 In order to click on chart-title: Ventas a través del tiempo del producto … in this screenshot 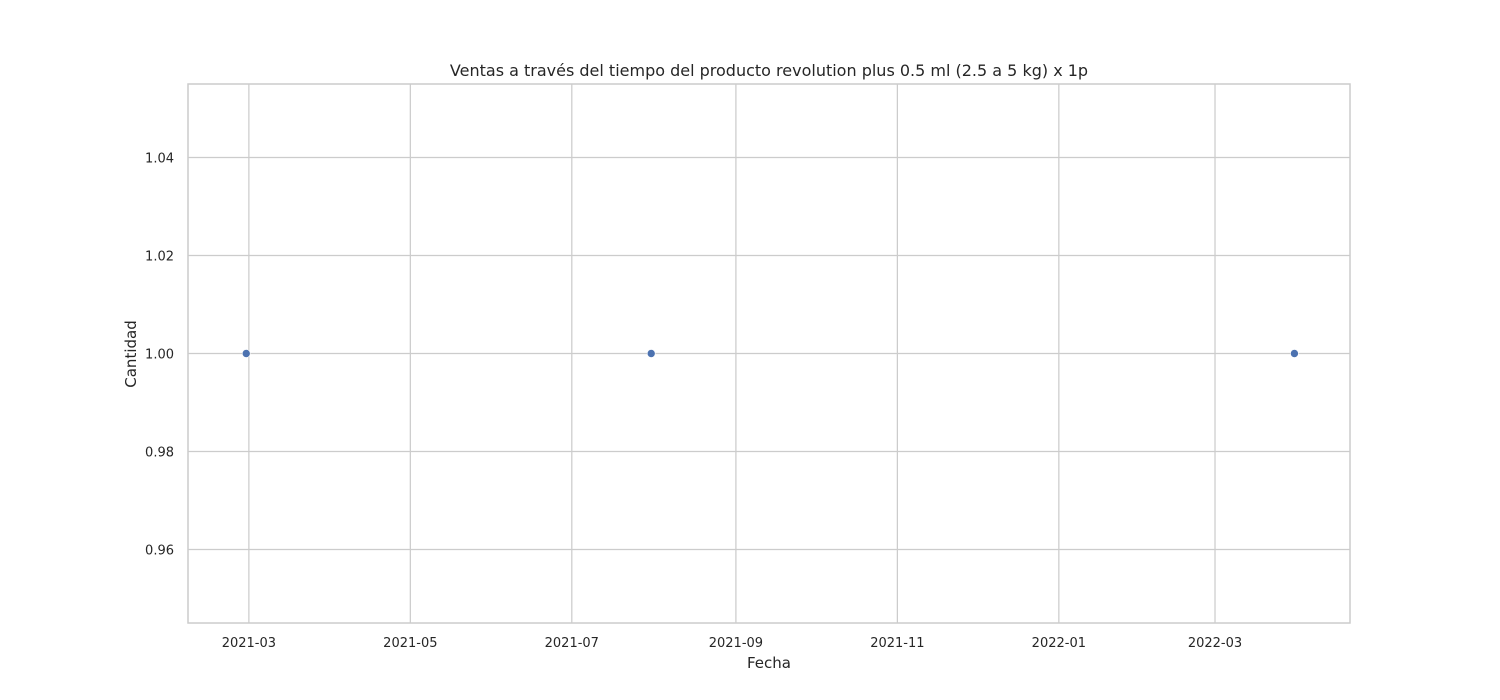, I will do `click(769, 70)`.